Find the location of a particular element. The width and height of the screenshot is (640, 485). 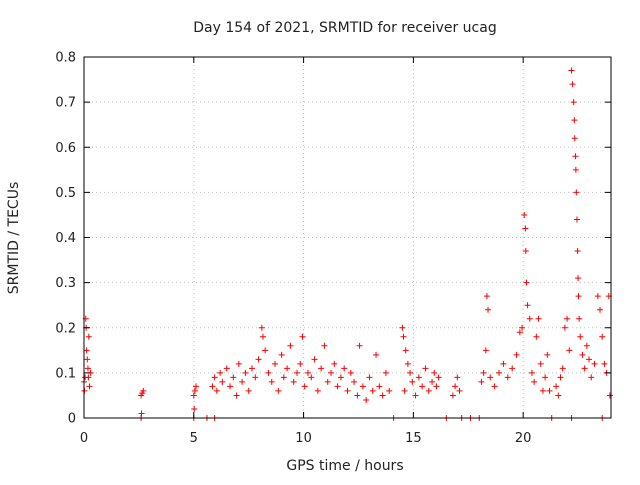

x-axis-title: GPS time / hours is located at coordinates (344, 466).